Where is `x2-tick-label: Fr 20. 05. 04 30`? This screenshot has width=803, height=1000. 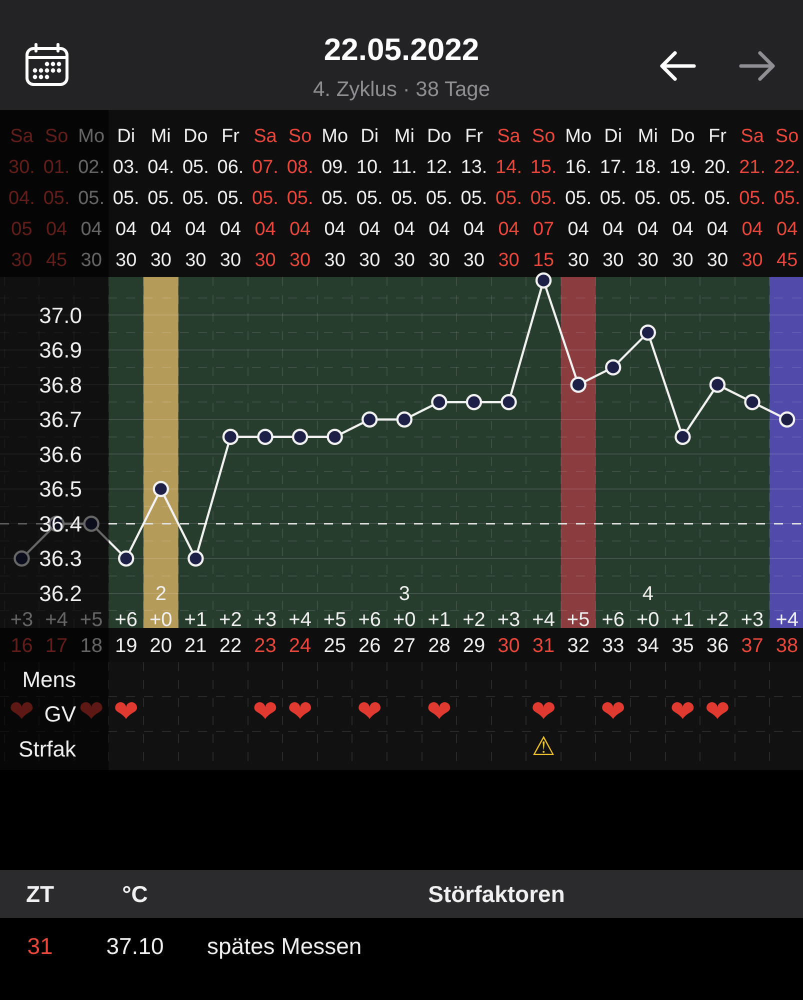 x2-tick-label: Fr 20. 05. 04 30 is located at coordinates (717, 199).